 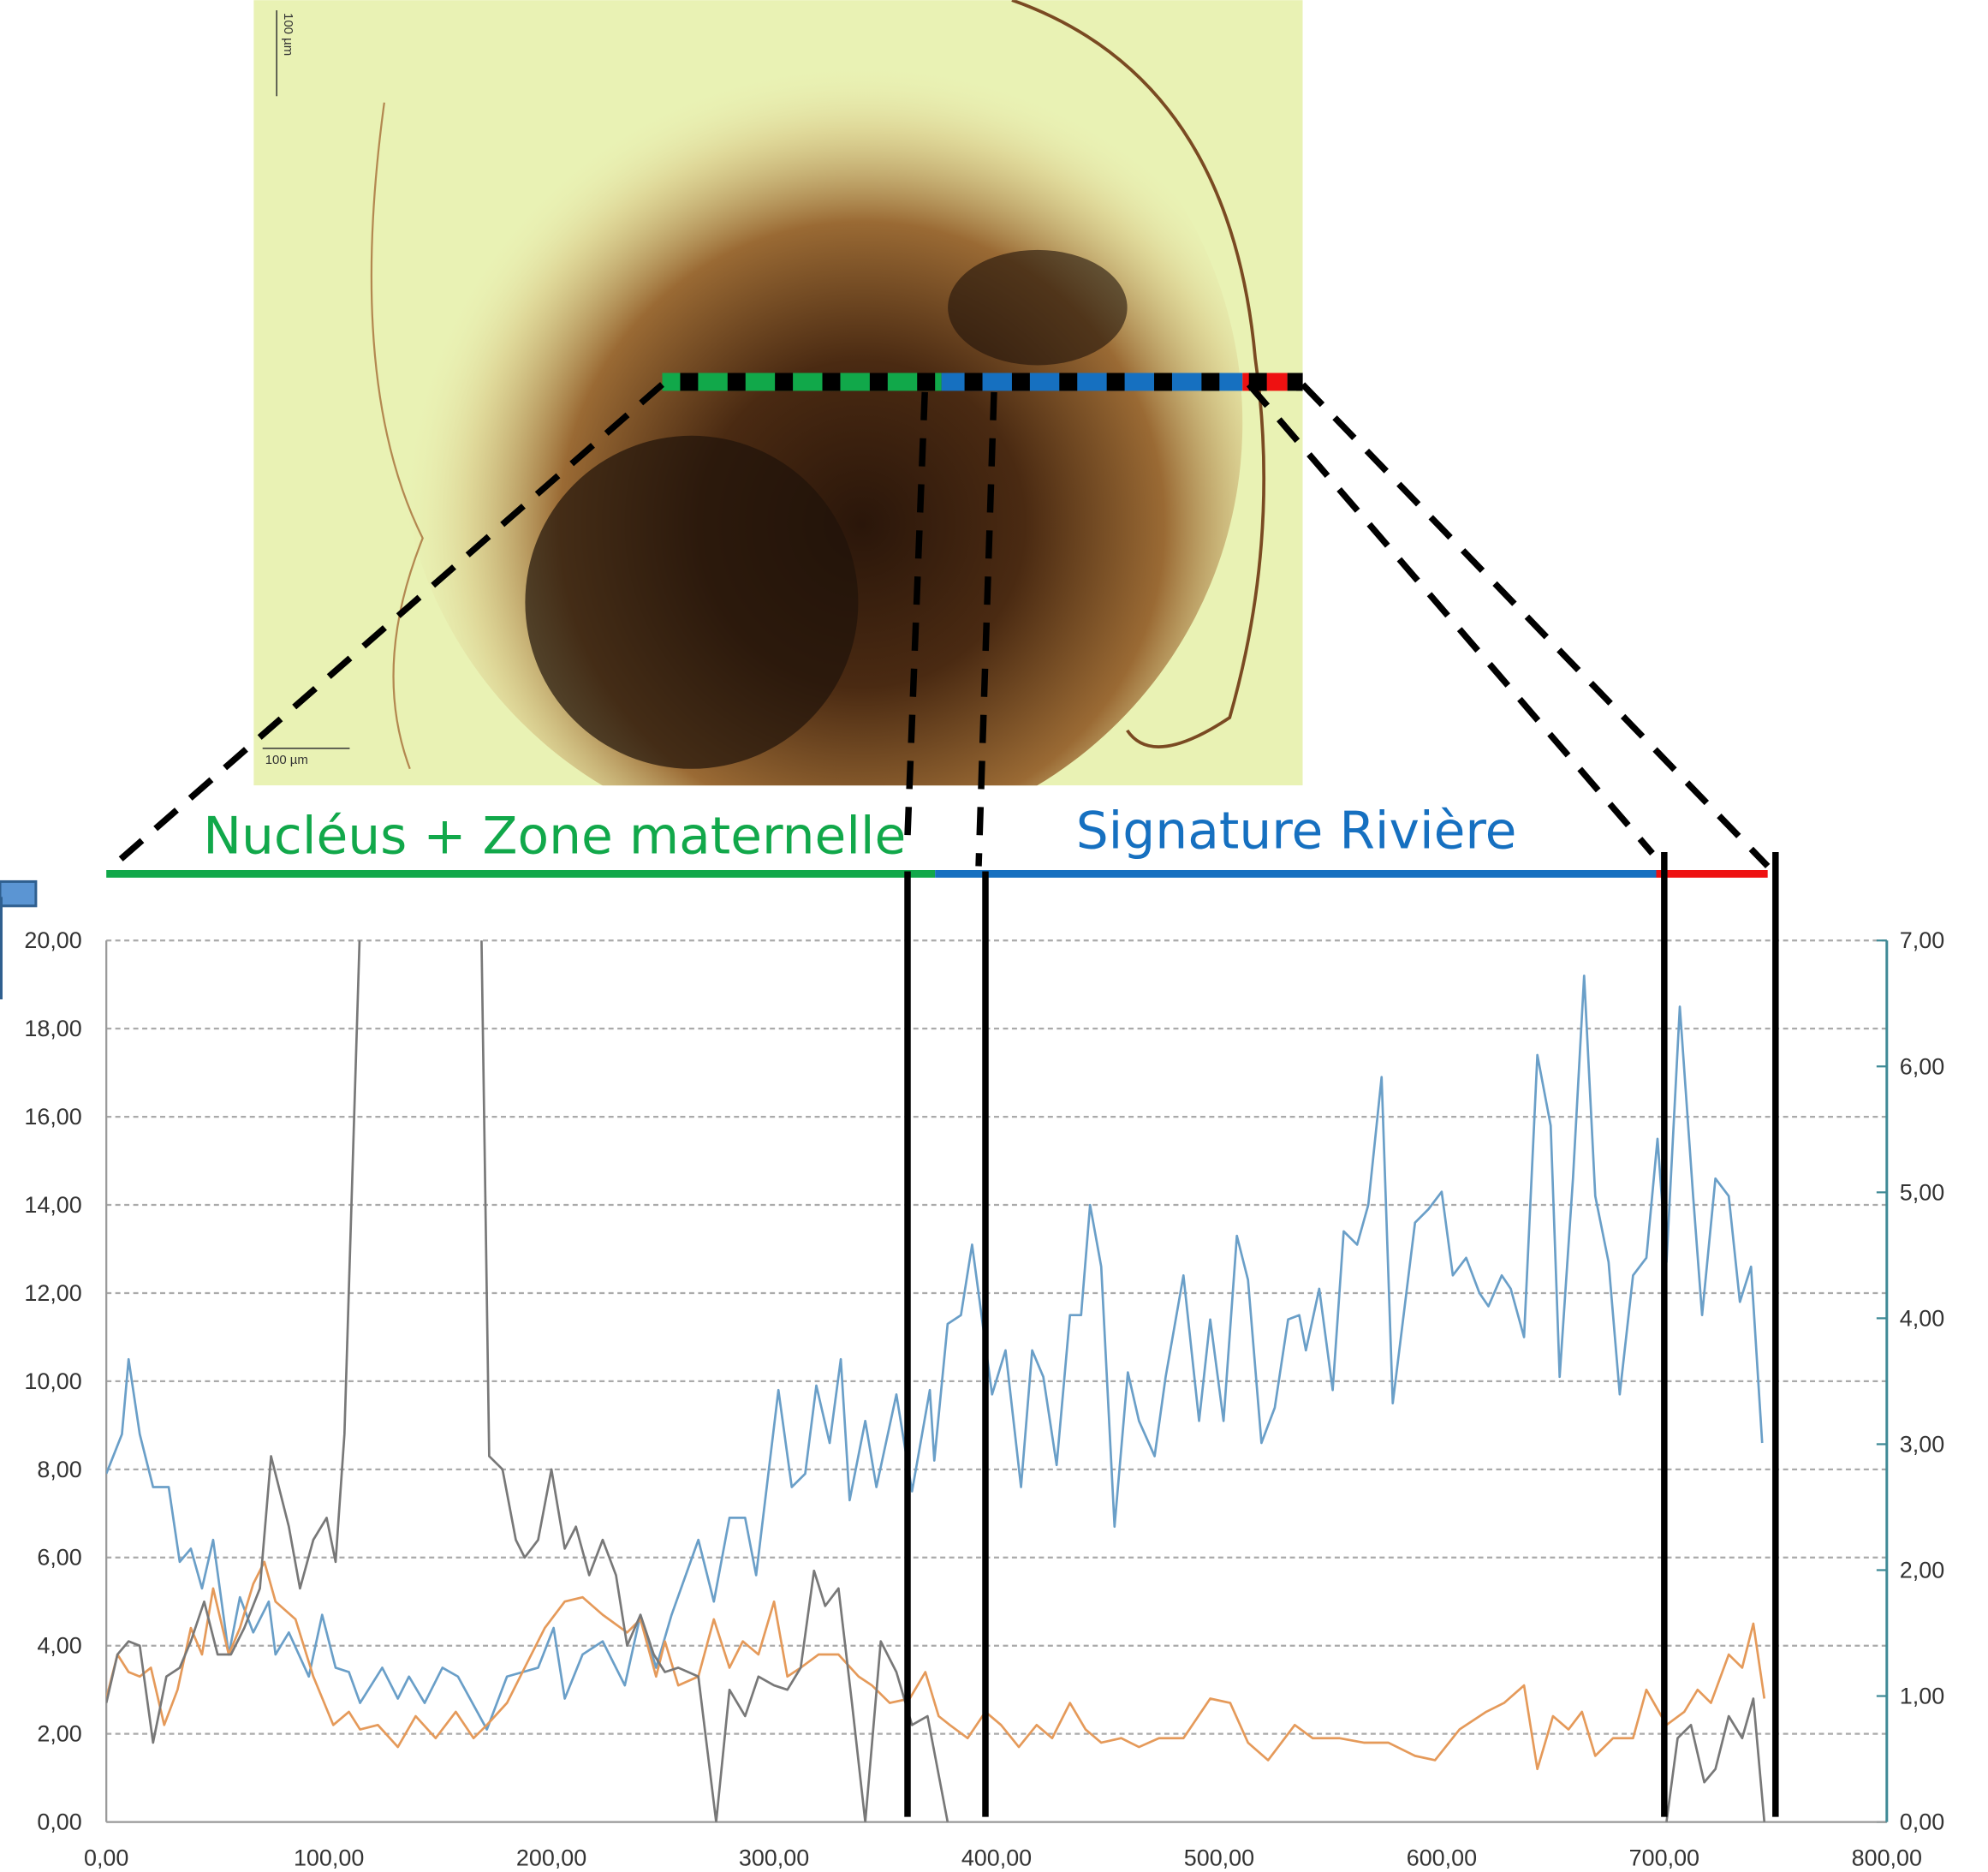 I want to click on y-tick-label-right: 1,00, so click(x=1922, y=1697).